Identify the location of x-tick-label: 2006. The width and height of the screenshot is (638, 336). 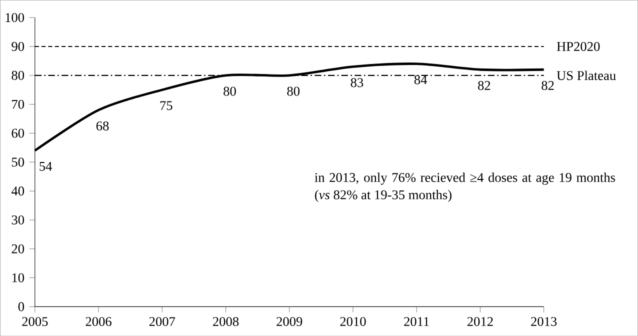
(99, 321).